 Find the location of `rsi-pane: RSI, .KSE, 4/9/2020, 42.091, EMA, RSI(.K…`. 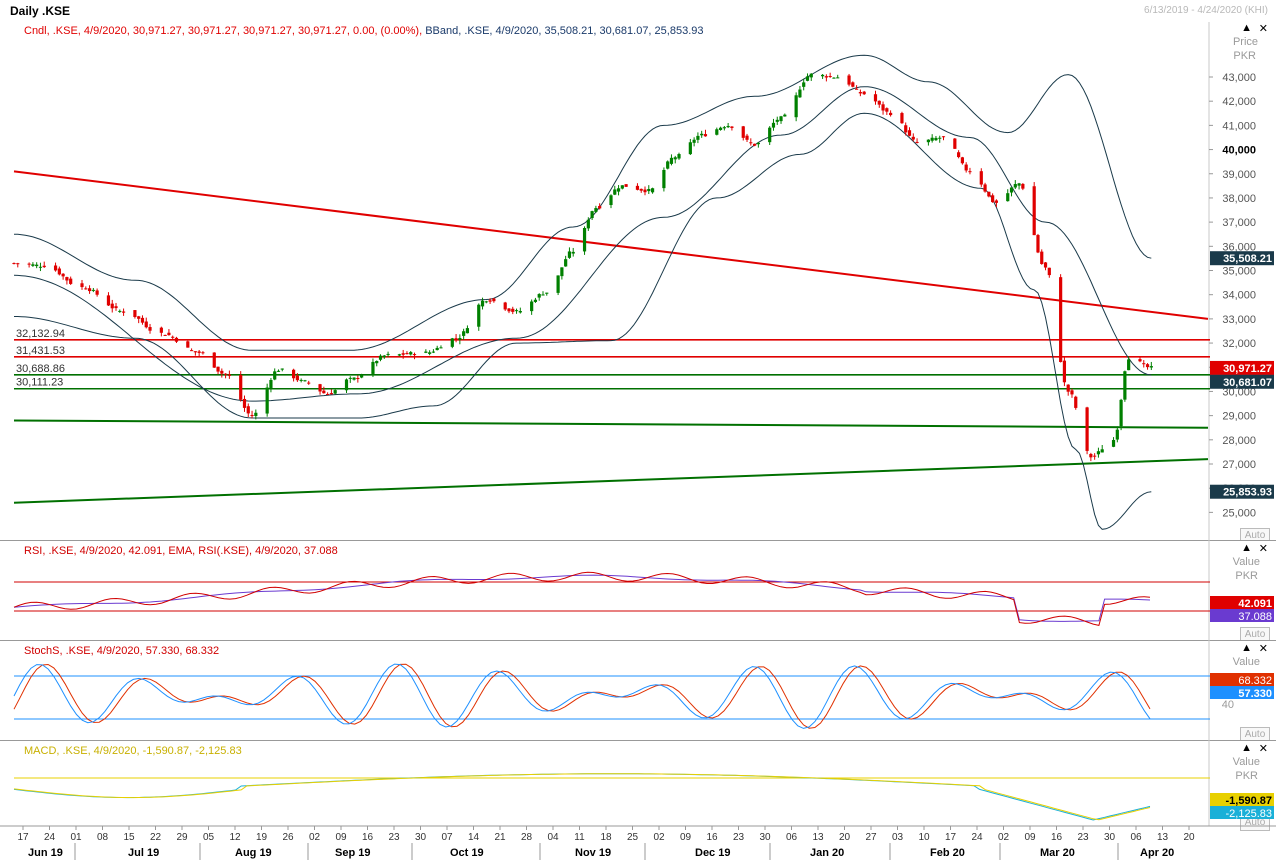

rsi-pane: RSI, .KSE, 4/9/2020, 42.091, EMA, RSI(.K… is located at coordinates (638, 591).